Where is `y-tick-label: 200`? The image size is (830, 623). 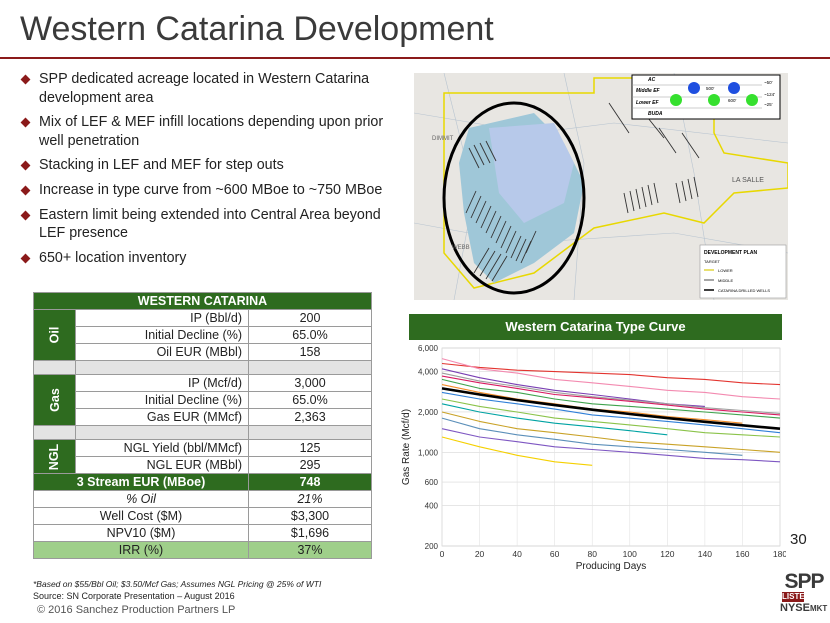
y-tick-label: 200 is located at coordinates (432, 546).